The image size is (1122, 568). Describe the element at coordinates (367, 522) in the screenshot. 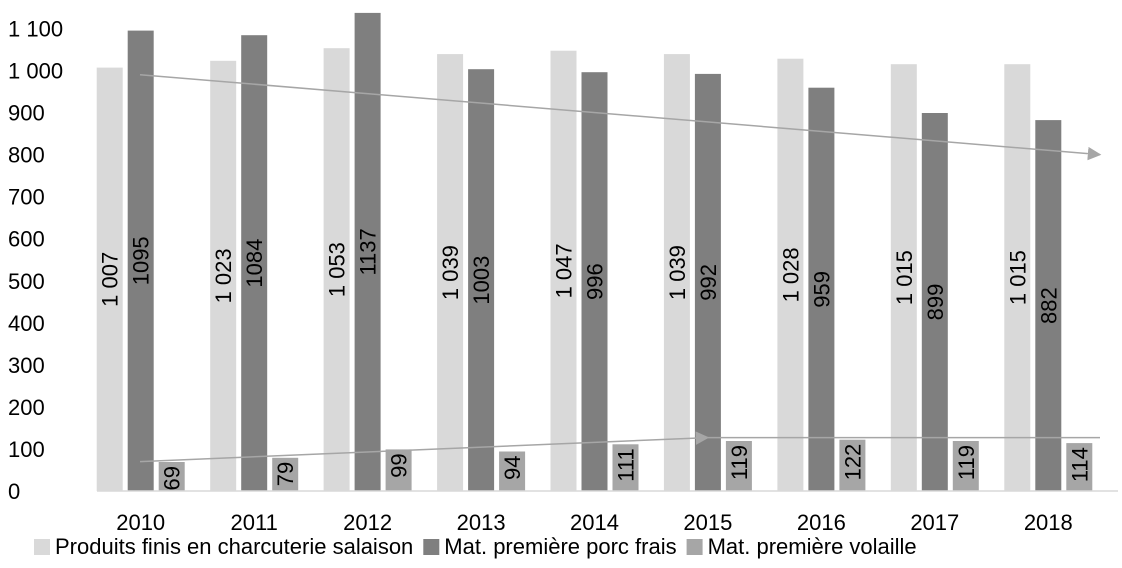

I see `x-tick-label-2012: 2012` at that location.